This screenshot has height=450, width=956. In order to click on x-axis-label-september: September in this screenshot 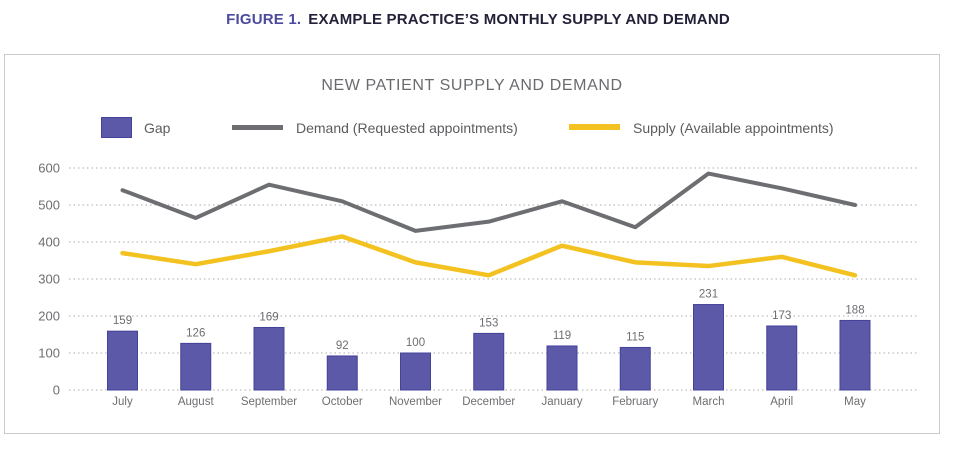, I will do `click(269, 402)`.